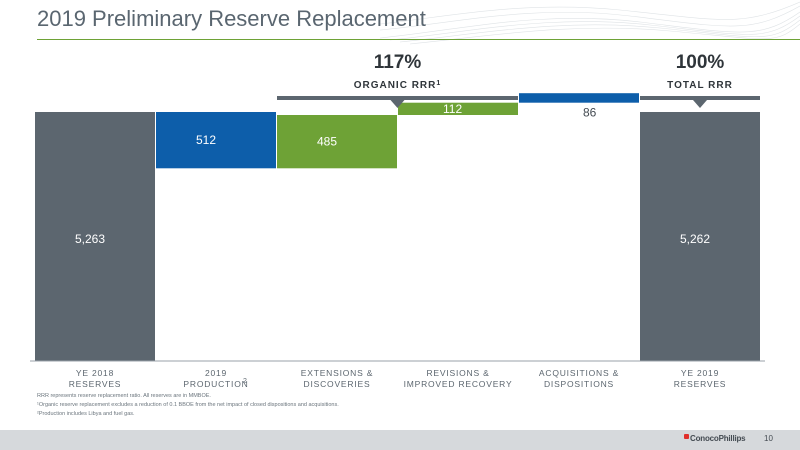 The width and height of the screenshot is (800, 450). What do you see at coordinates (700, 384) in the screenshot?
I see `category-label-5-1: RESERVES` at bounding box center [700, 384].